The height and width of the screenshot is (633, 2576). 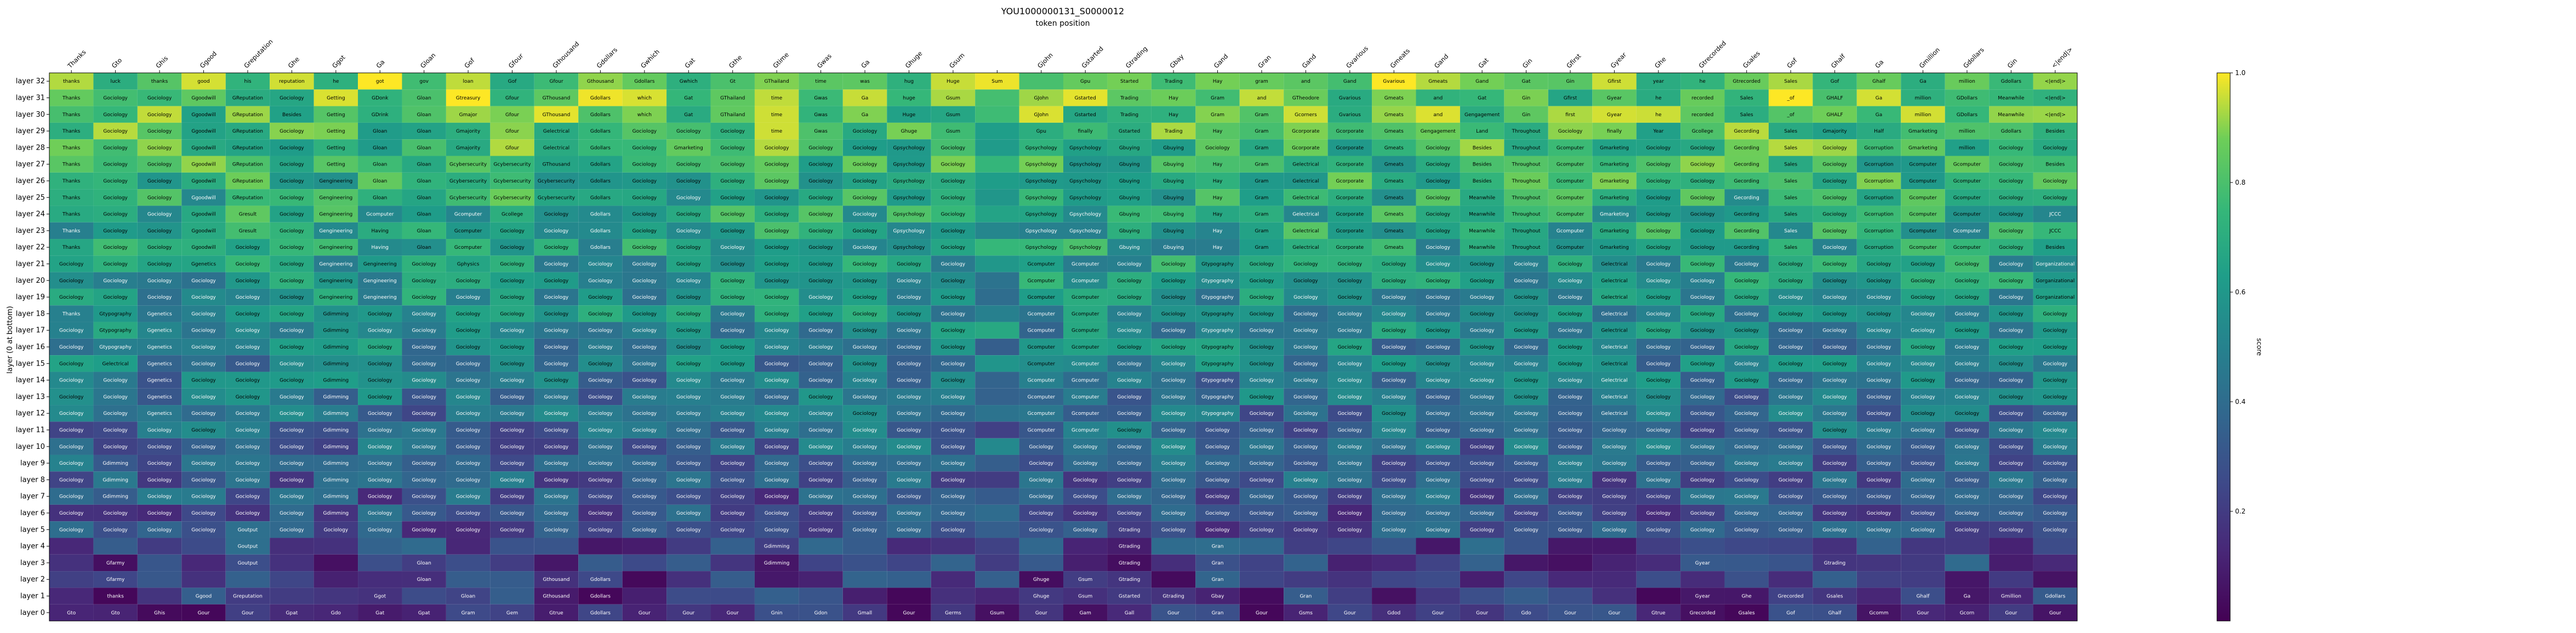 I want to click on cell-label: <|end|>, so click(x=2055, y=81).